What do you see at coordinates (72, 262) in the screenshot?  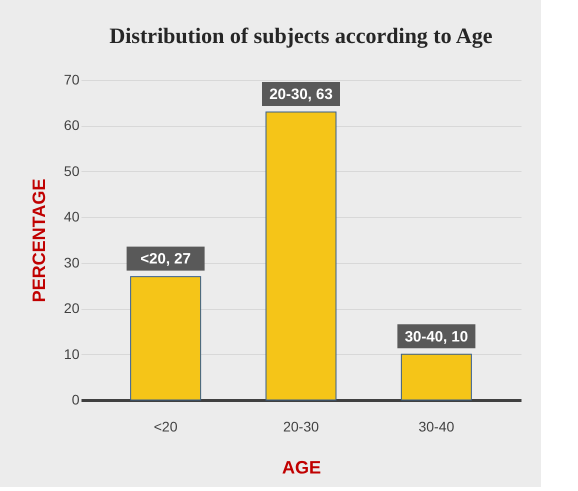 I see `y-tick-label: 30` at bounding box center [72, 262].